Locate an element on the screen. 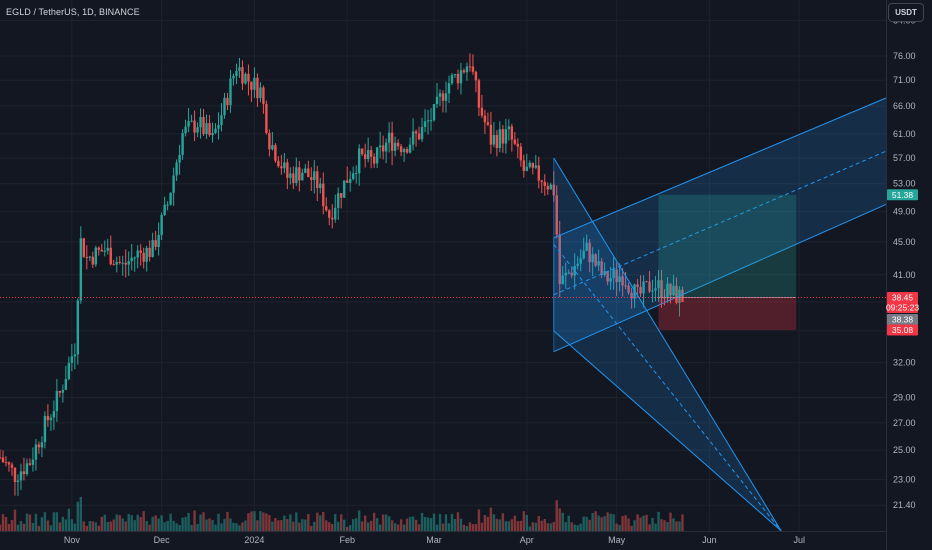 This screenshot has height=550, width=932. y-tick-label: 41.00 is located at coordinates (904, 275).